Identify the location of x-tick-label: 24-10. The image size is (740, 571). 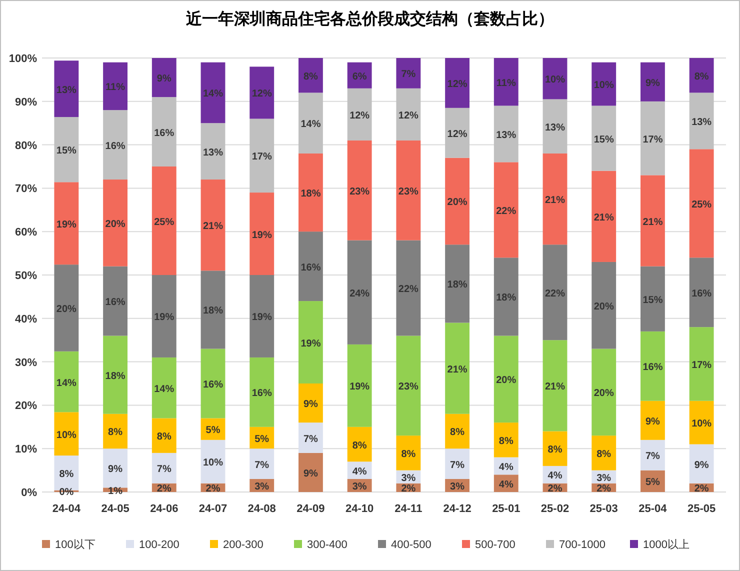
(360, 509).